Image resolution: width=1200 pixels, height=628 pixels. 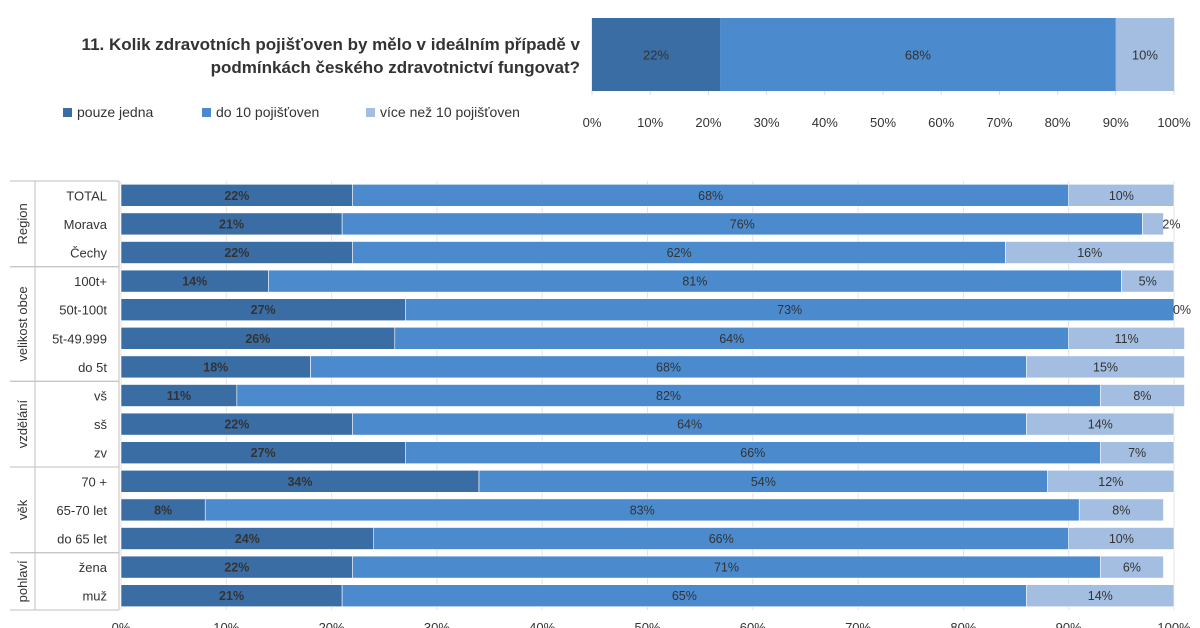 What do you see at coordinates (82, 539) in the screenshot?
I see `category-label: do 65 let` at bounding box center [82, 539].